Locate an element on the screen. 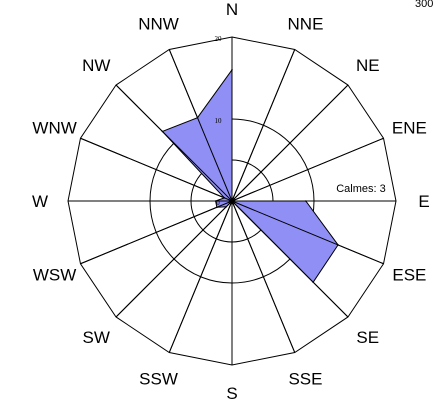 Image resolution: width=443 pixels, height=402 pixels. data-point-nnw is located at coordinates (197, 117).